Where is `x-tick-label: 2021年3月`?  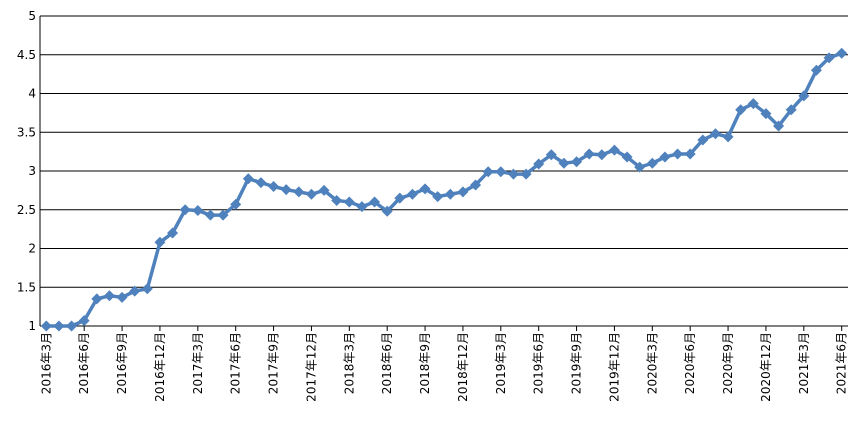 x-tick-label: 2021年3月 is located at coordinates (804, 363).